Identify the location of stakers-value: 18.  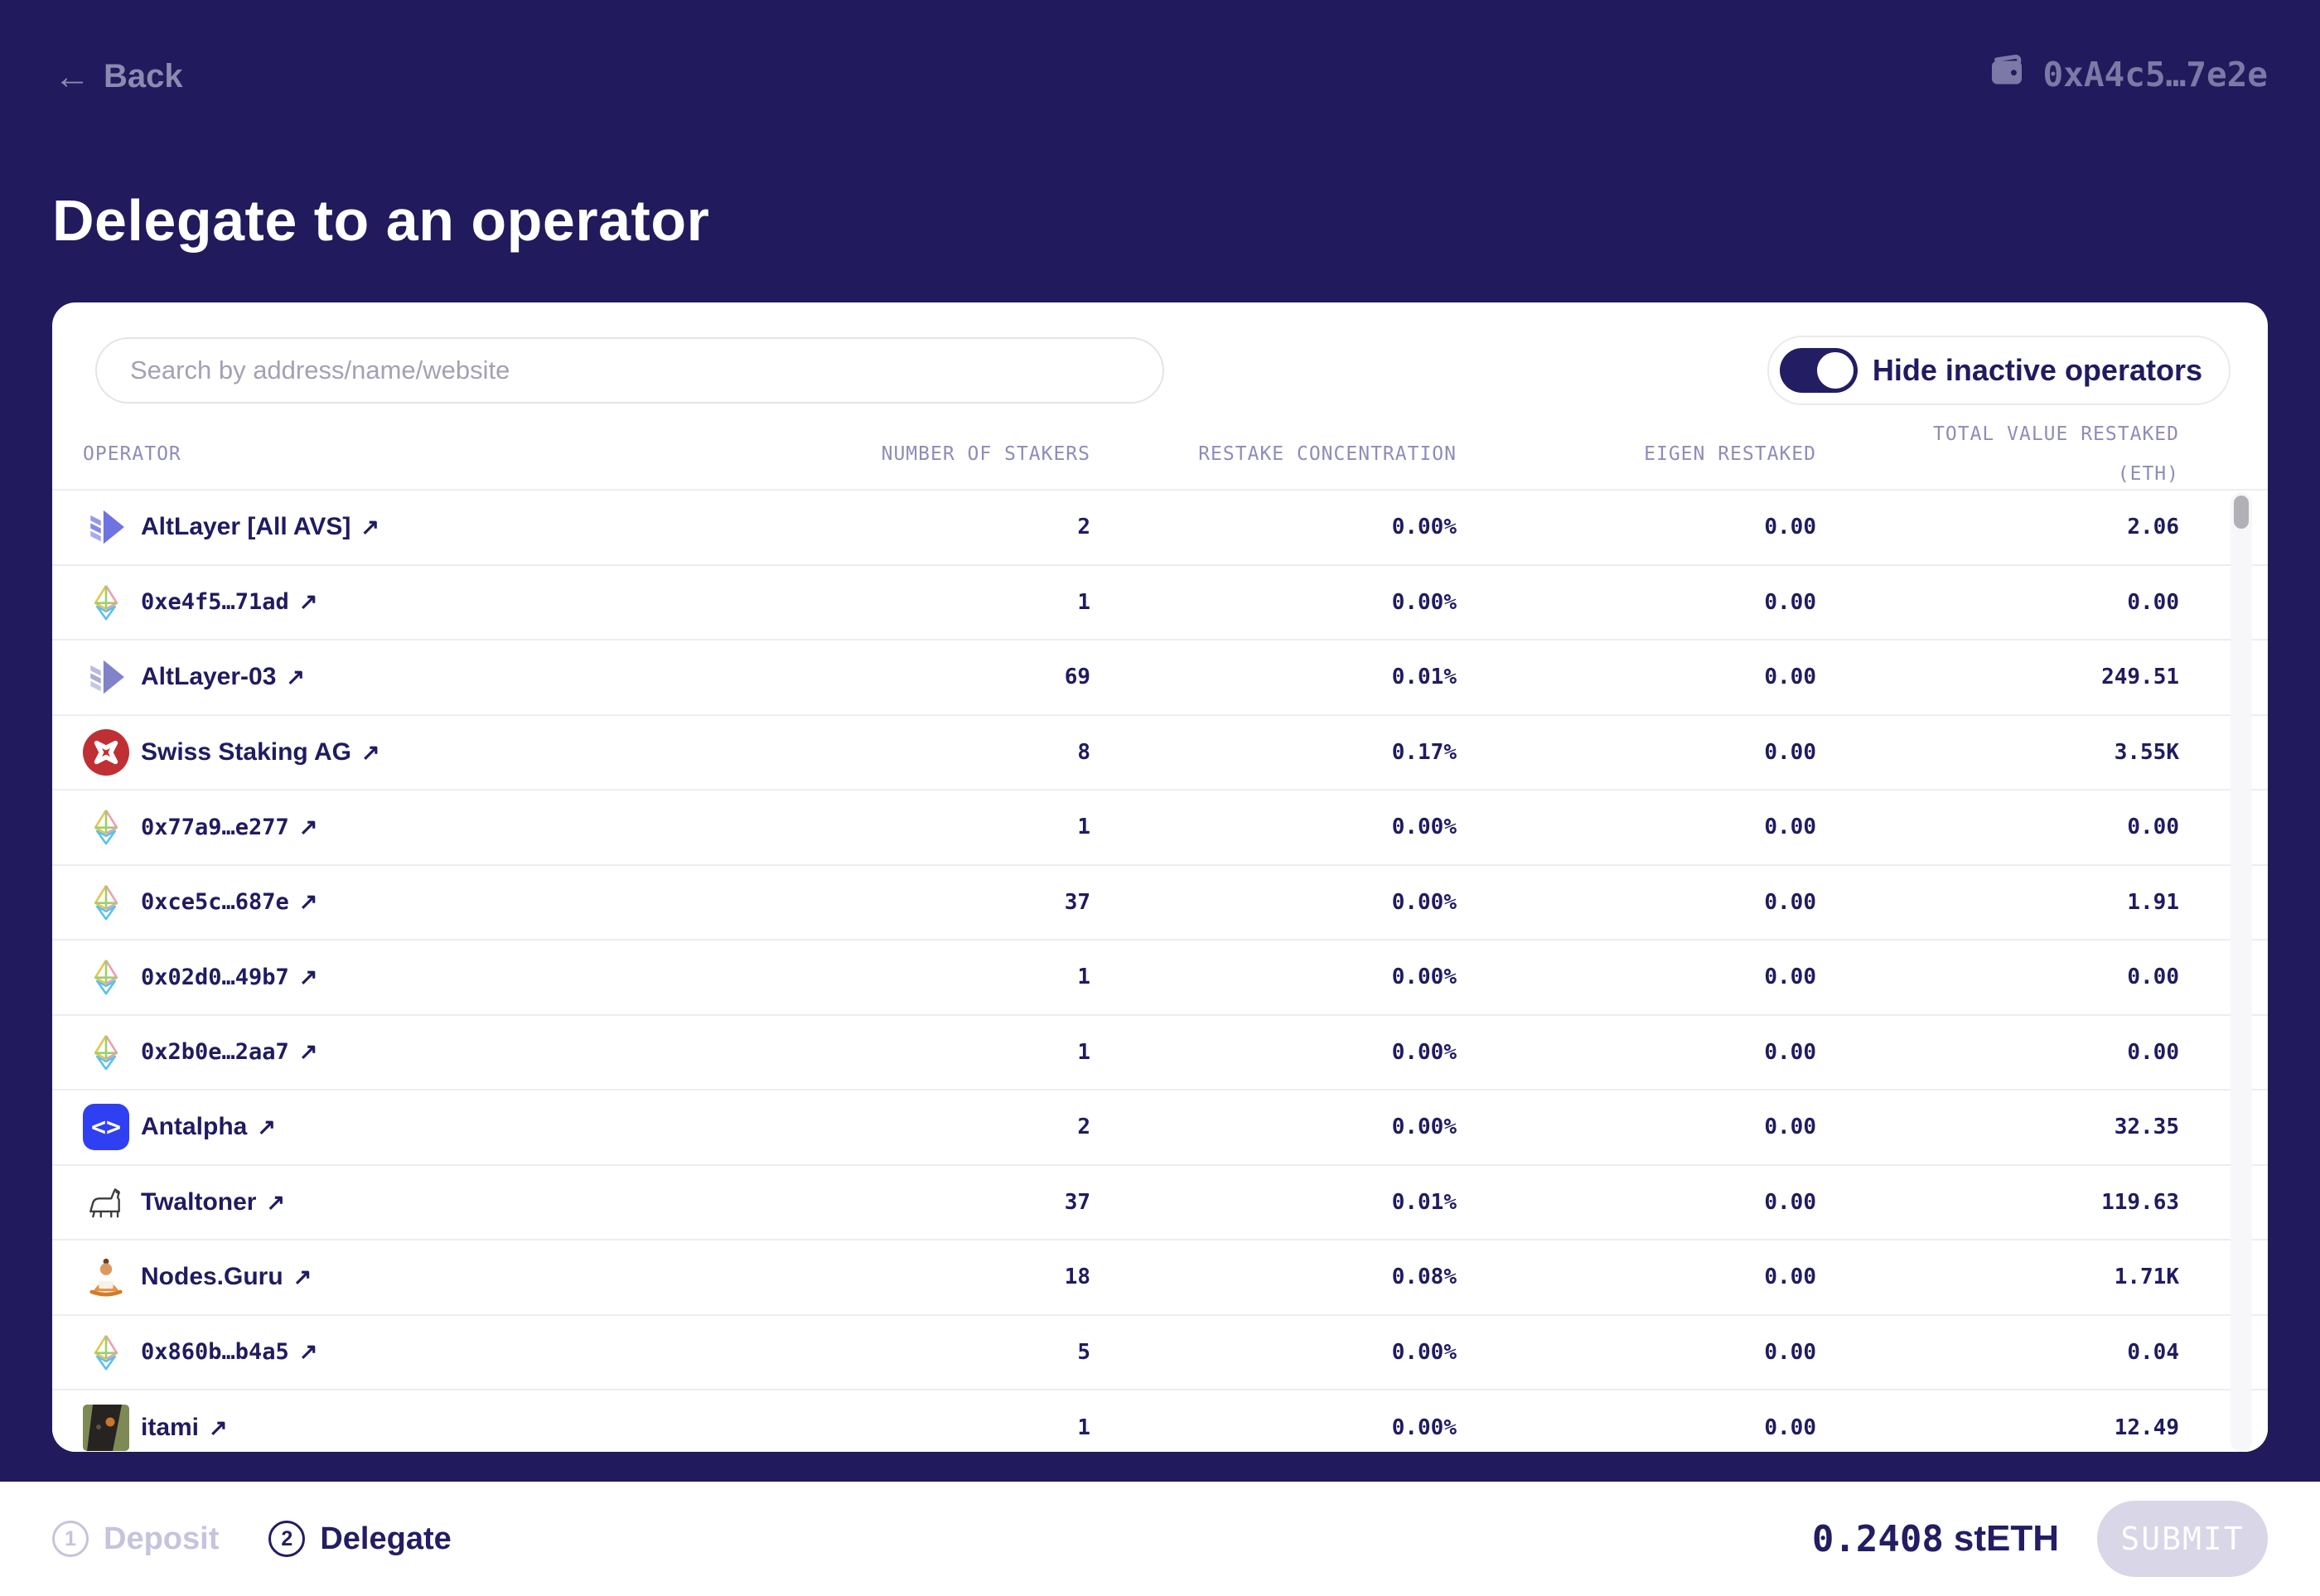
(1077, 1277).